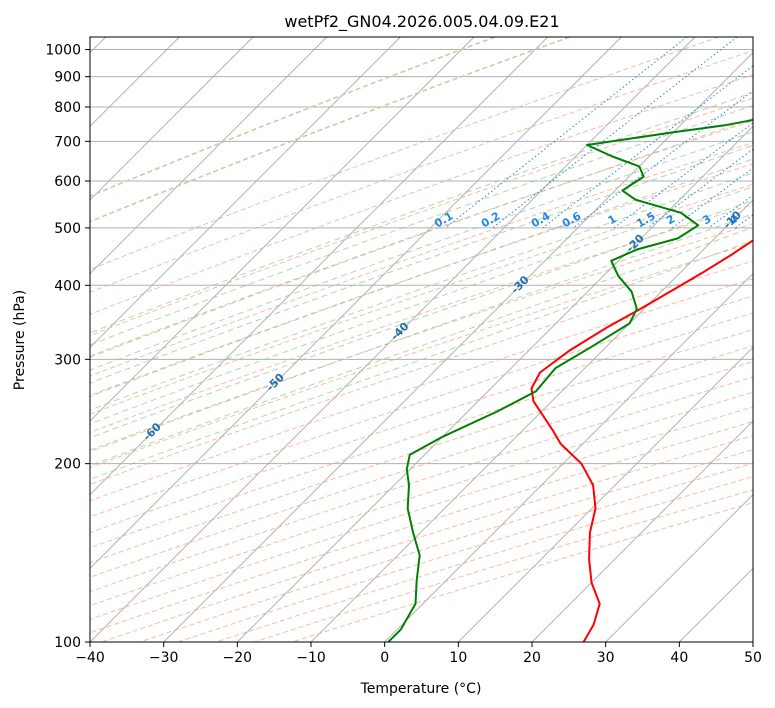  What do you see at coordinates (645, 219) in the screenshot?
I see `mixing-ratio-label: 1.5` at bounding box center [645, 219].